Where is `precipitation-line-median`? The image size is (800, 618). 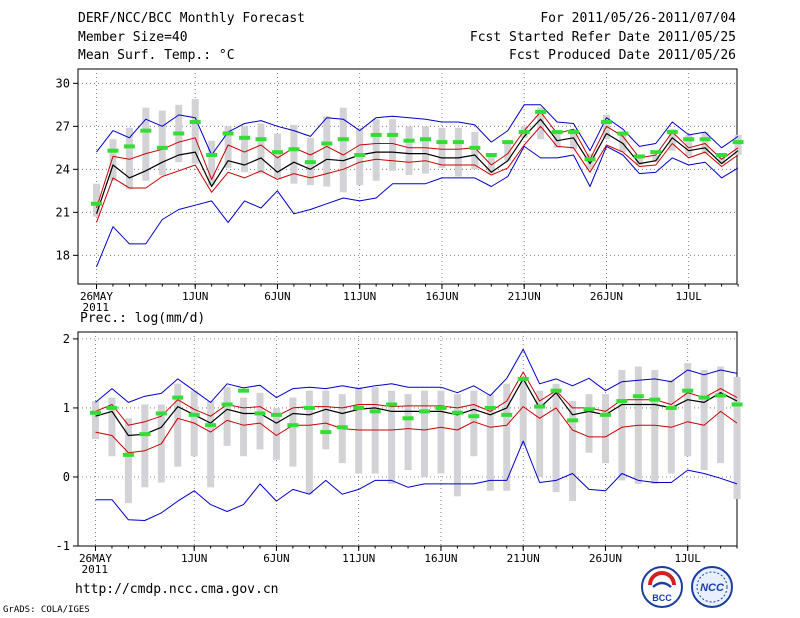 precipitation-line-median is located at coordinates (416, 407).